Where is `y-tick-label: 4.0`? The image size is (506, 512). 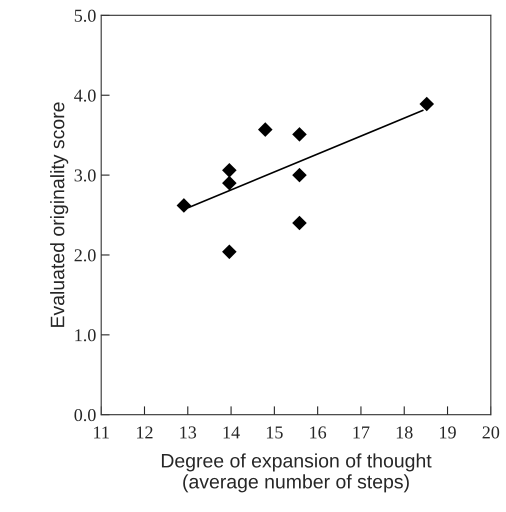
y-tick-label: 4.0 is located at coordinates (85, 95).